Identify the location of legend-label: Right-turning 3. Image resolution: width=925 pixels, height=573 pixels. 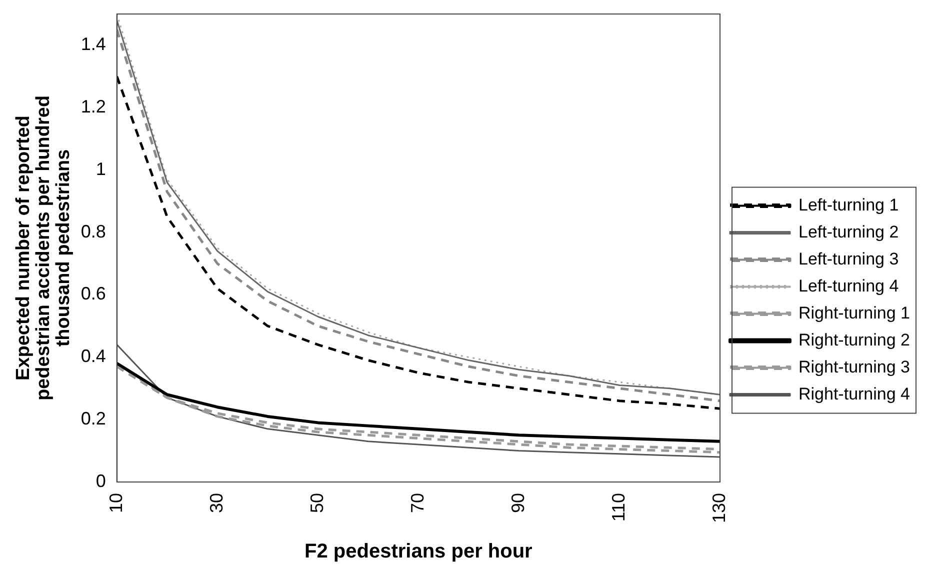
(854, 366).